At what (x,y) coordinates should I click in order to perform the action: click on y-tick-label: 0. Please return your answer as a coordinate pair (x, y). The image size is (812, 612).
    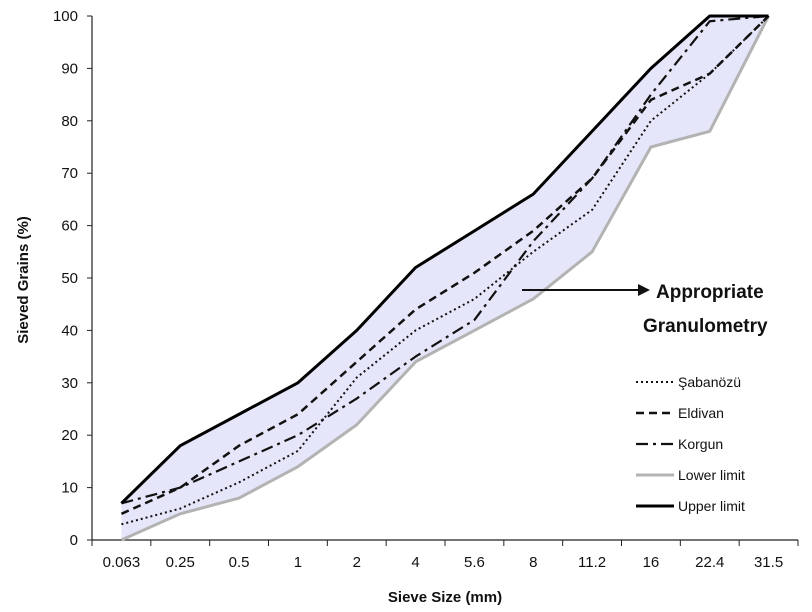
    Looking at the image, I should click on (74, 540).